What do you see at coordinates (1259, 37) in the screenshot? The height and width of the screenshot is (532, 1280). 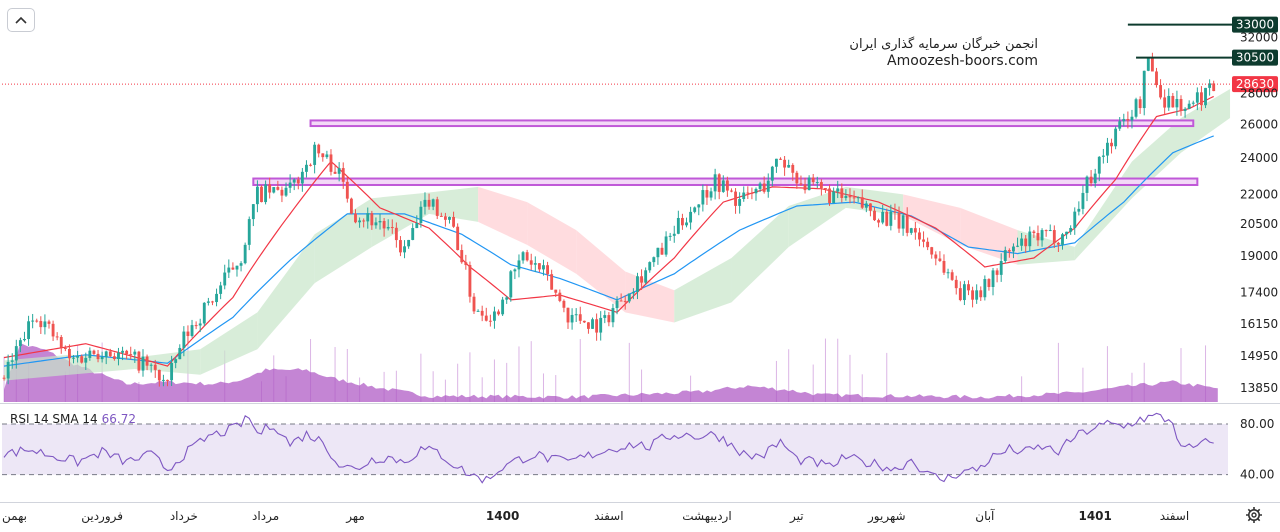 I see `y-tick-label: 32000` at bounding box center [1259, 37].